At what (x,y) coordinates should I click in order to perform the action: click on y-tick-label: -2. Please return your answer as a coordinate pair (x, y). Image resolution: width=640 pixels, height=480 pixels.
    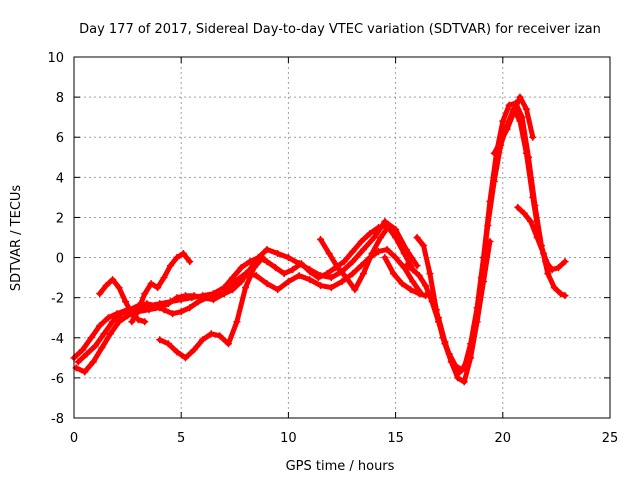
    Looking at the image, I should click on (57, 299).